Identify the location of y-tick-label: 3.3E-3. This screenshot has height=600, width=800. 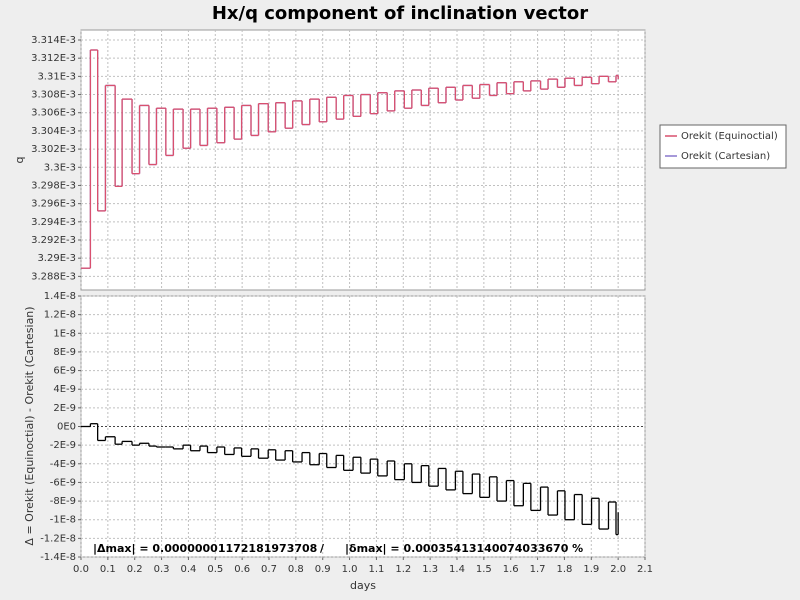
(60, 167).